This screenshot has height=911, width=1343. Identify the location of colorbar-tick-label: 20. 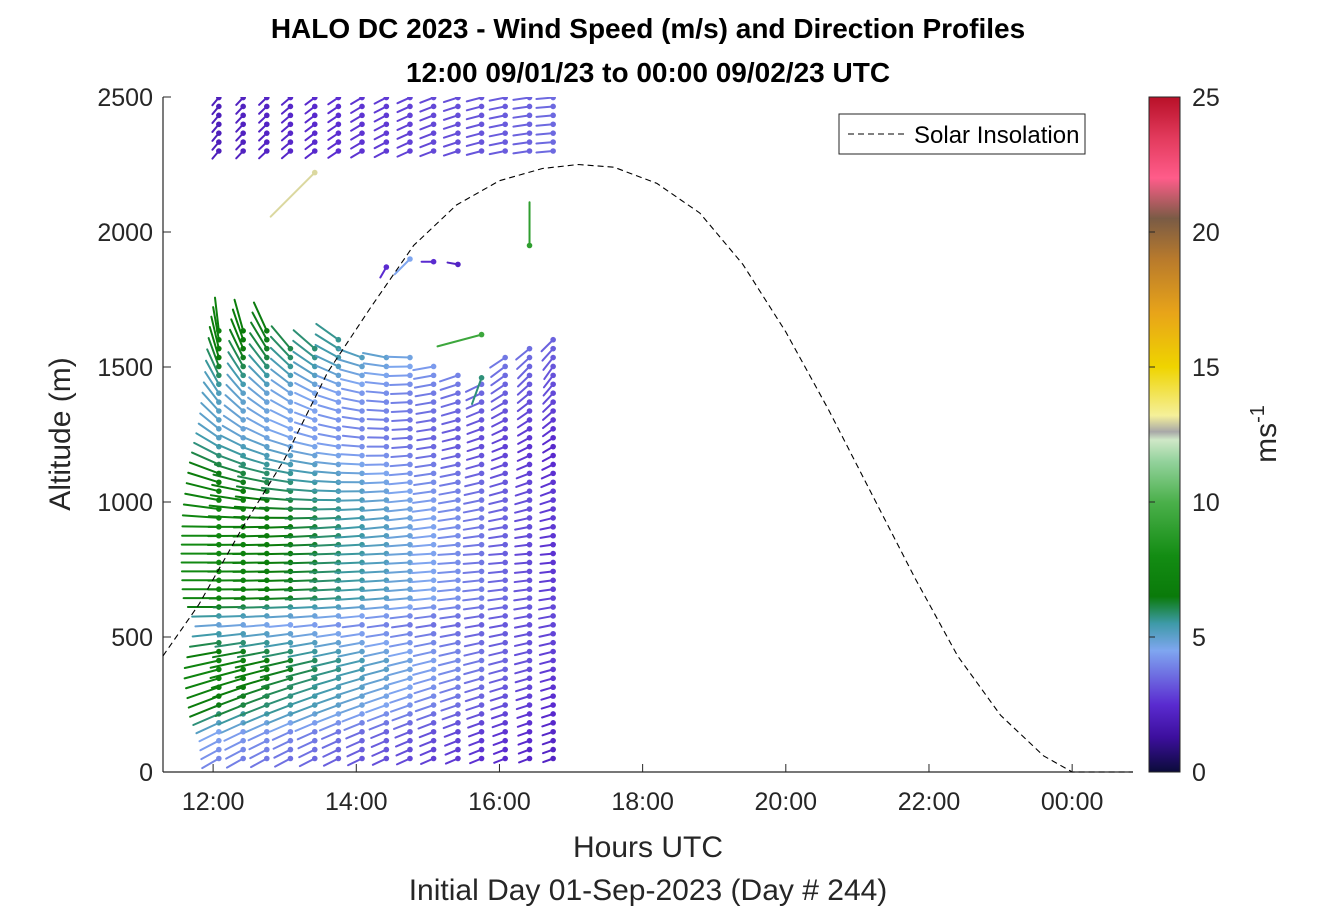
(1206, 233).